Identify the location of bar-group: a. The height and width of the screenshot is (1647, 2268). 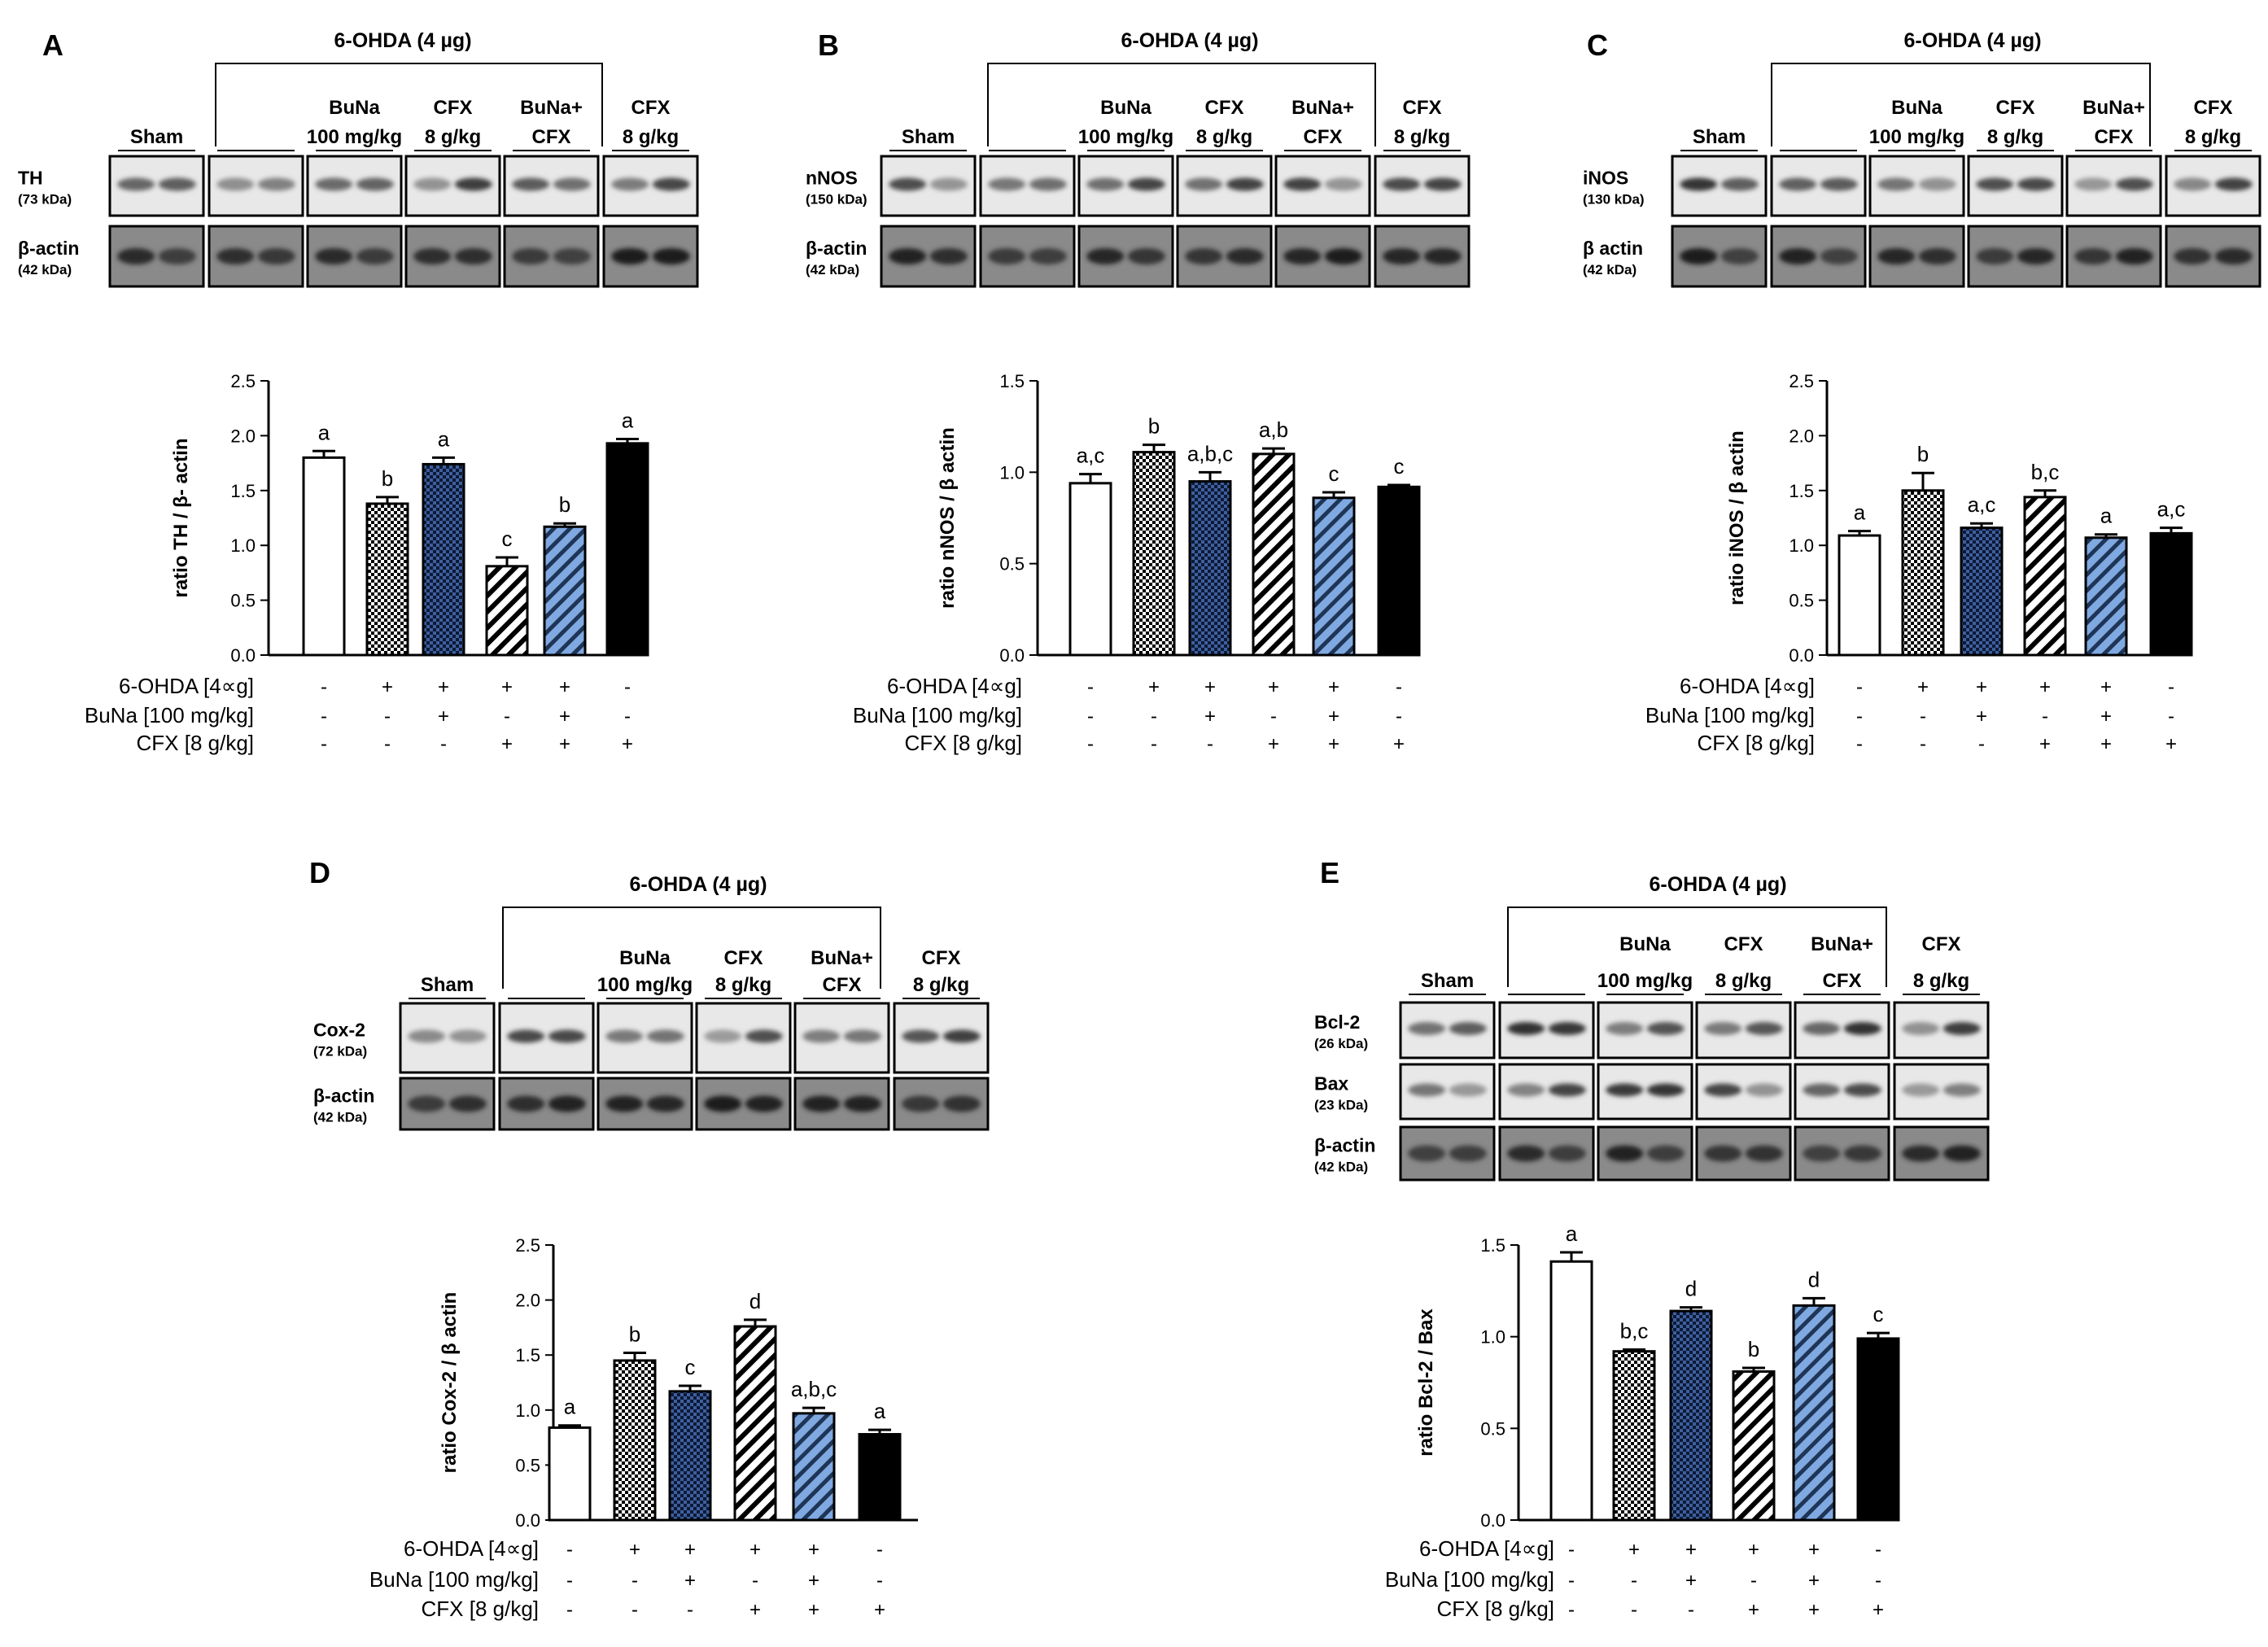
(1571, 1371).